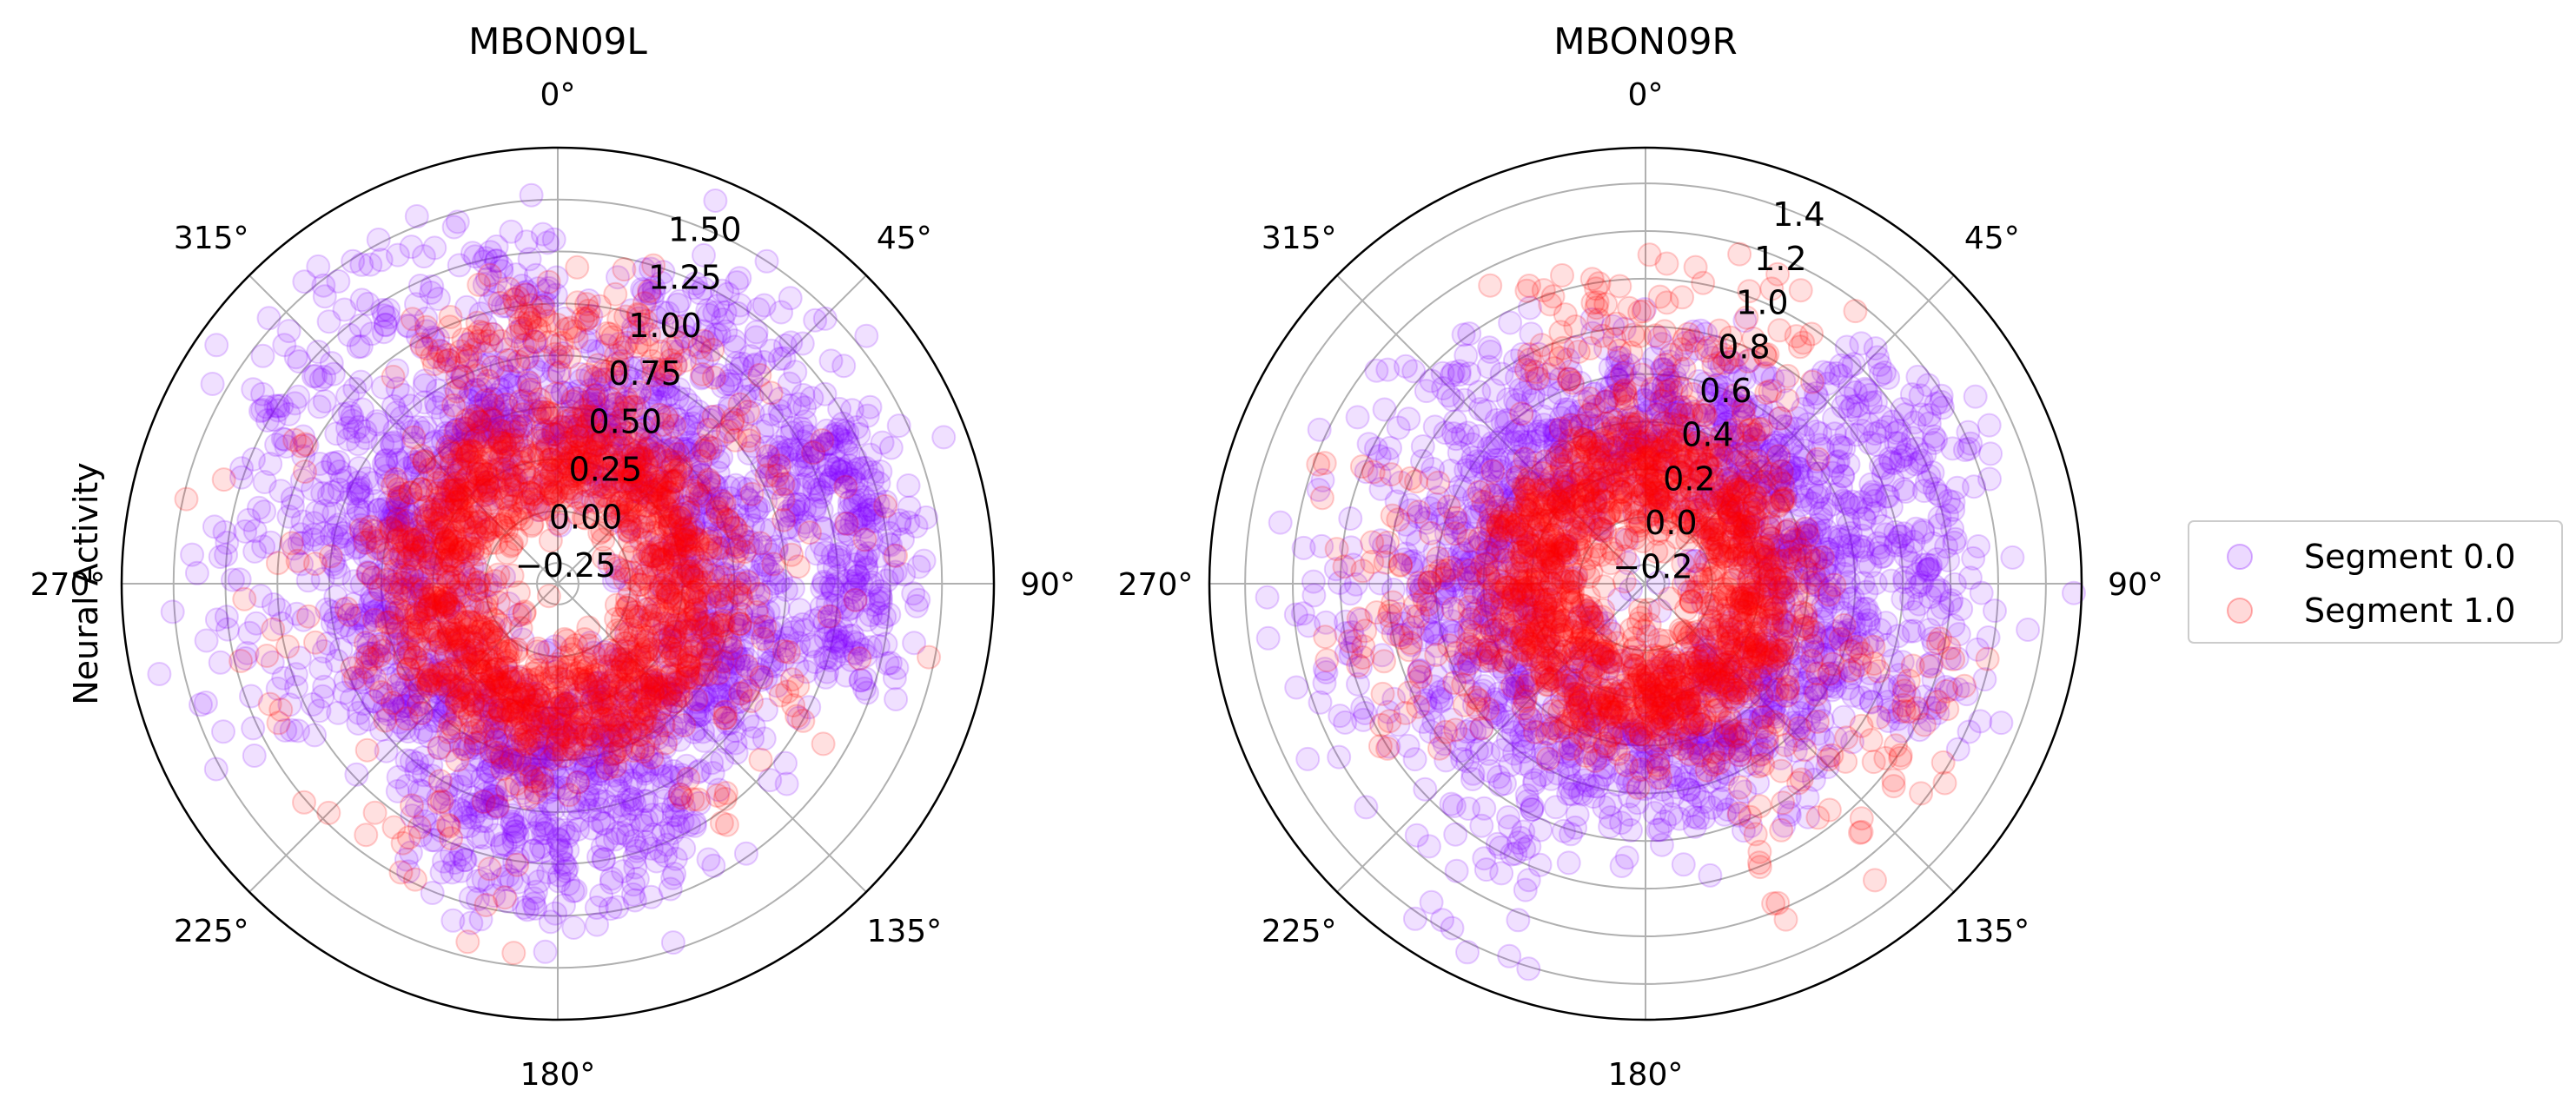 This screenshot has width=2576, height=1117. What do you see at coordinates (586, 518) in the screenshot?
I see `r-tick-label: 0.00` at bounding box center [586, 518].